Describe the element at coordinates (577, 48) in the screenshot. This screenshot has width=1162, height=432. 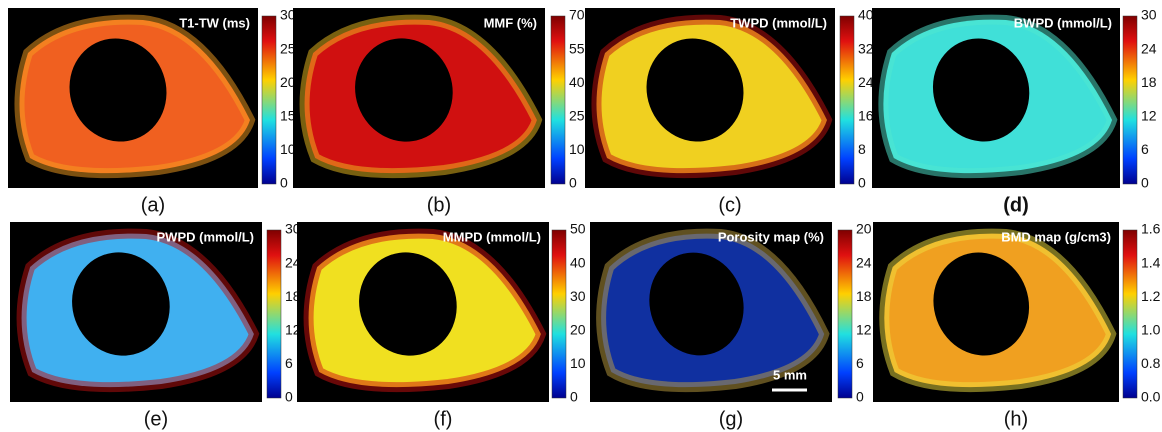
I see `colorbar-tick-label: 55` at that location.